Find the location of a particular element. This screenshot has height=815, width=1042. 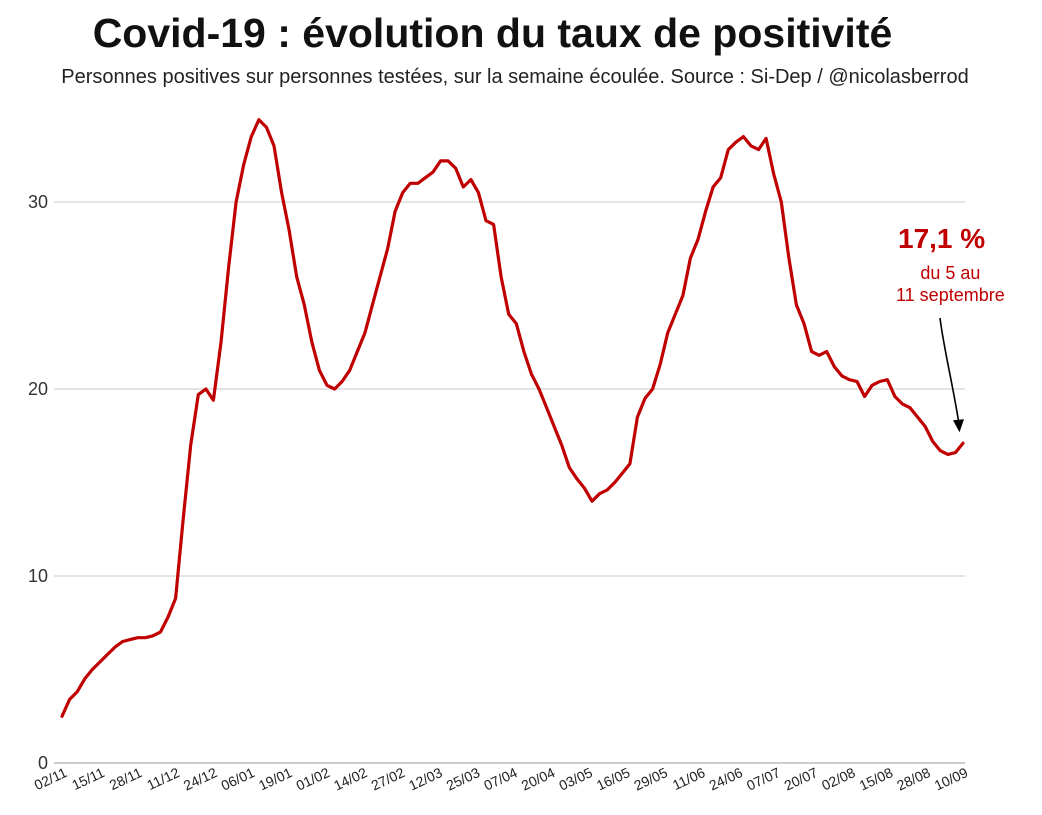

x-tick-label: 01/02 is located at coordinates (313, 778).